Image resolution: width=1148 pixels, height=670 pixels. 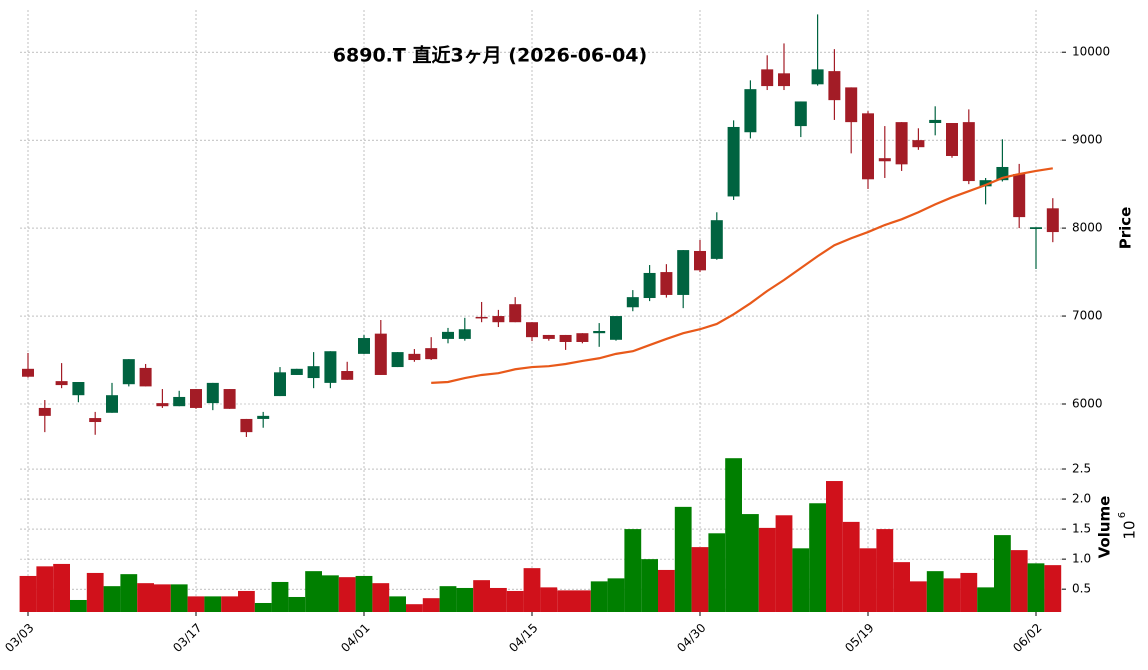 What do you see at coordinates (187, 638) in the screenshot?
I see `x-tick-label: 03/17` at bounding box center [187, 638].